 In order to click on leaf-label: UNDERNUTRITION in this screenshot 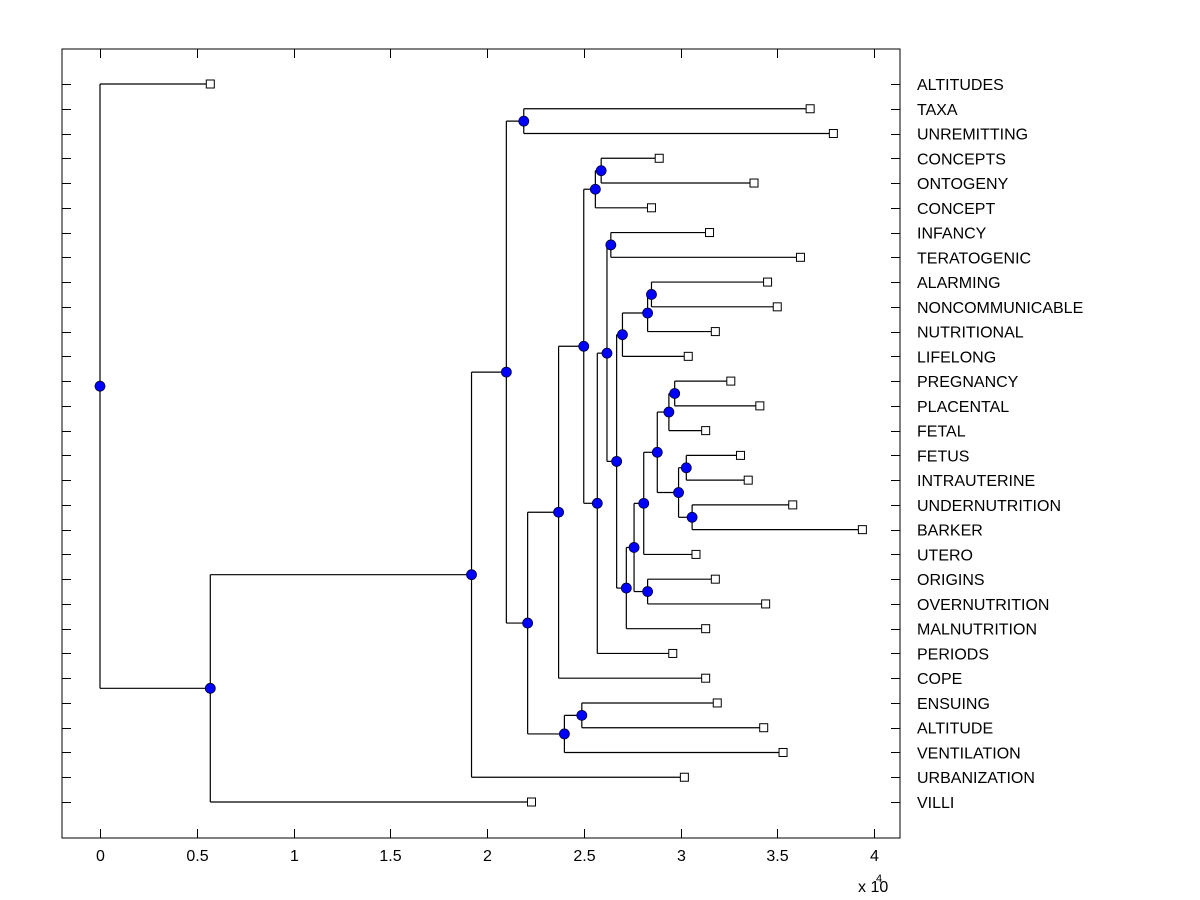, I will do `click(989, 506)`.